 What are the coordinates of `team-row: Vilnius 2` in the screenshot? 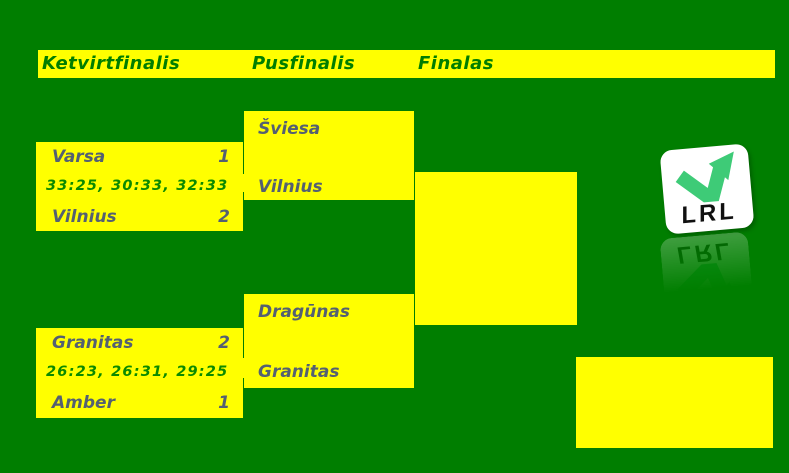 It's located at (139, 217).